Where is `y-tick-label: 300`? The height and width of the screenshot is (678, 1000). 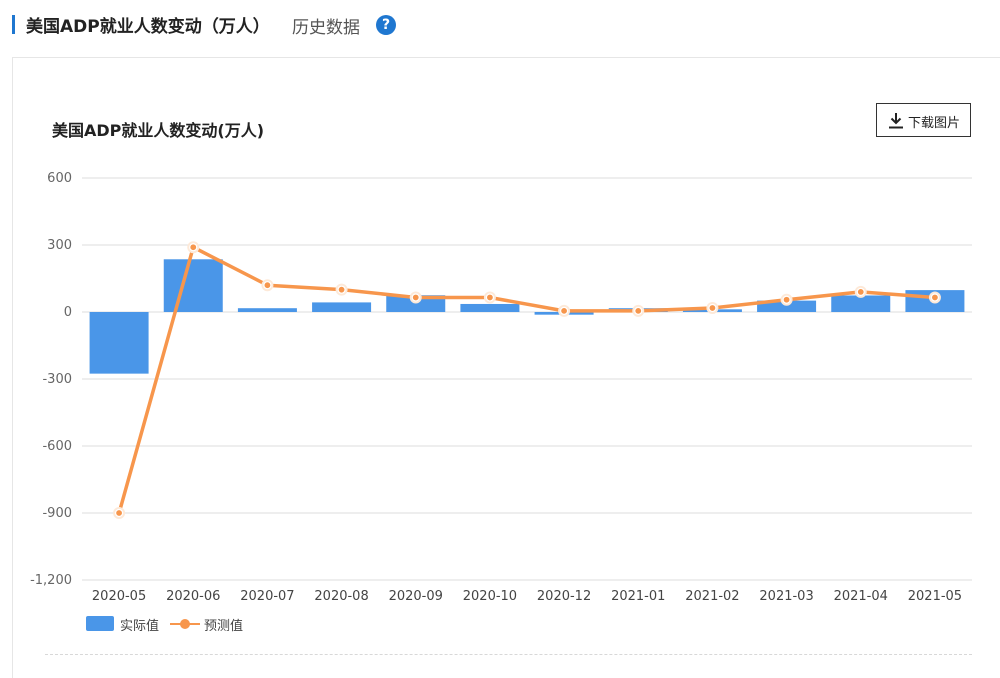
y-tick-label: 300 is located at coordinates (59, 245).